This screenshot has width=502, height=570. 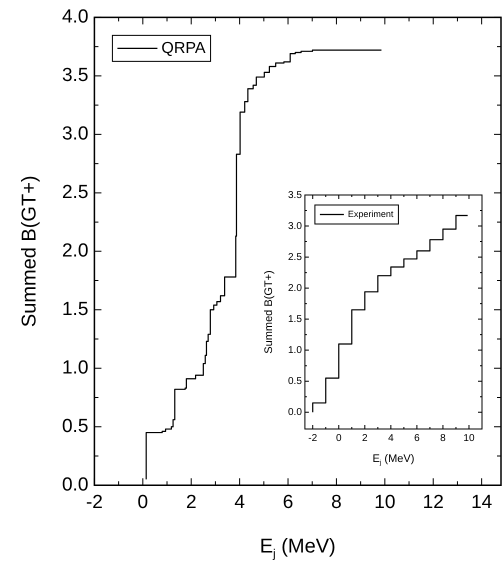 What do you see at coordinates (183, 48) in the screenshot?
I see `legend-label: QRPA` at bounding box center [183, 48].